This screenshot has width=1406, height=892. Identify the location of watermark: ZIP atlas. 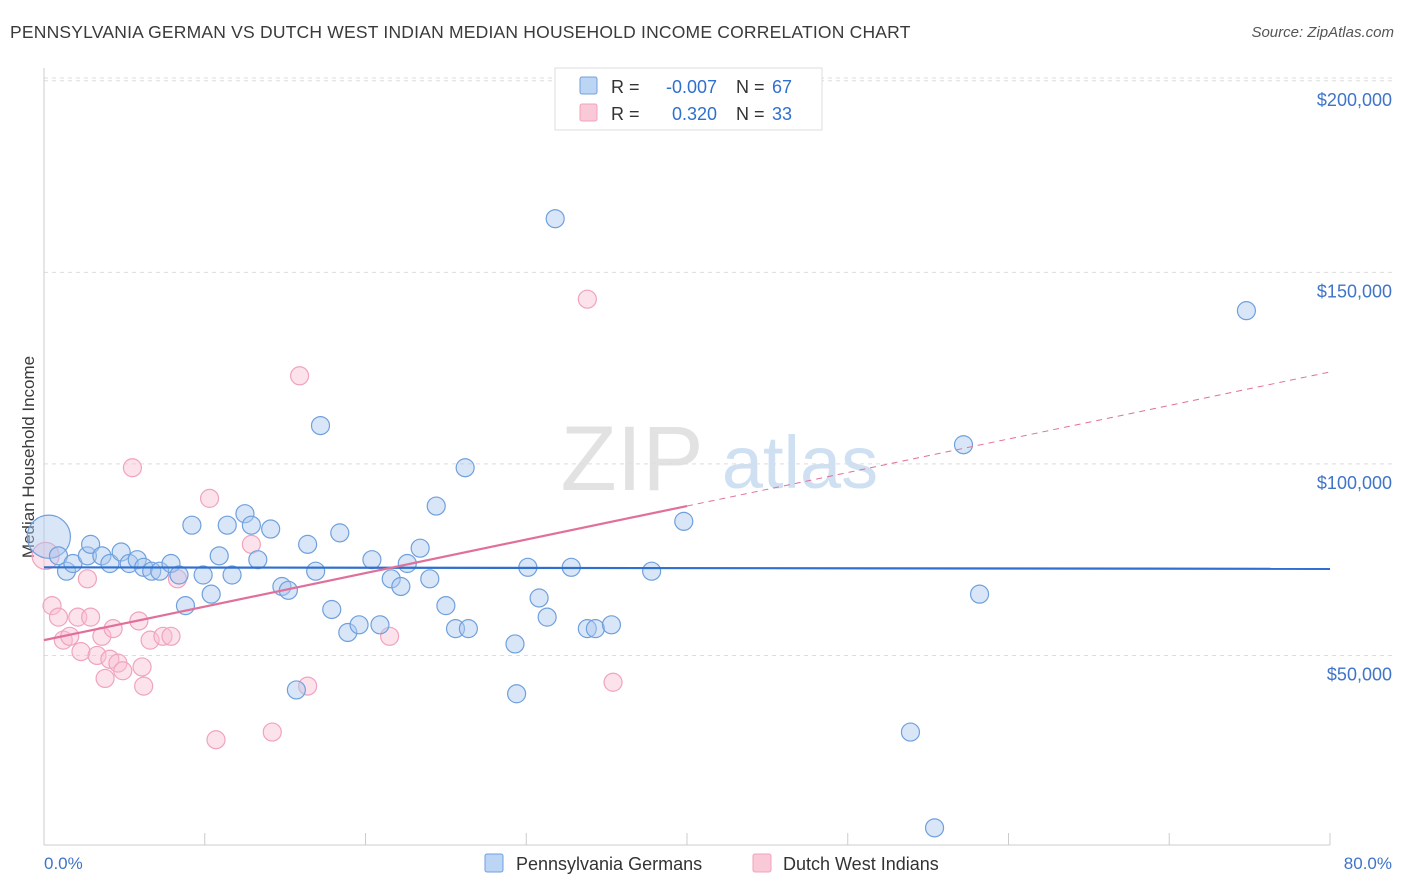
(719, 459).